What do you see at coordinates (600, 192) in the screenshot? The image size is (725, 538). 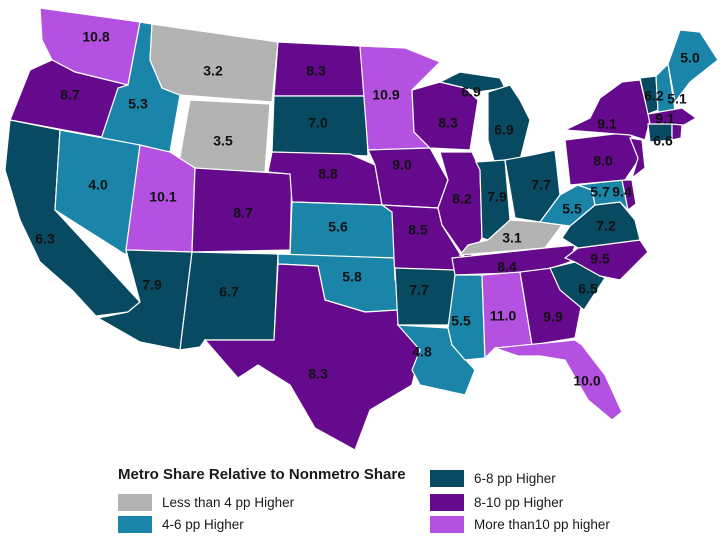 I see `label-MD: 5.7` at bounding box center [600, 192].